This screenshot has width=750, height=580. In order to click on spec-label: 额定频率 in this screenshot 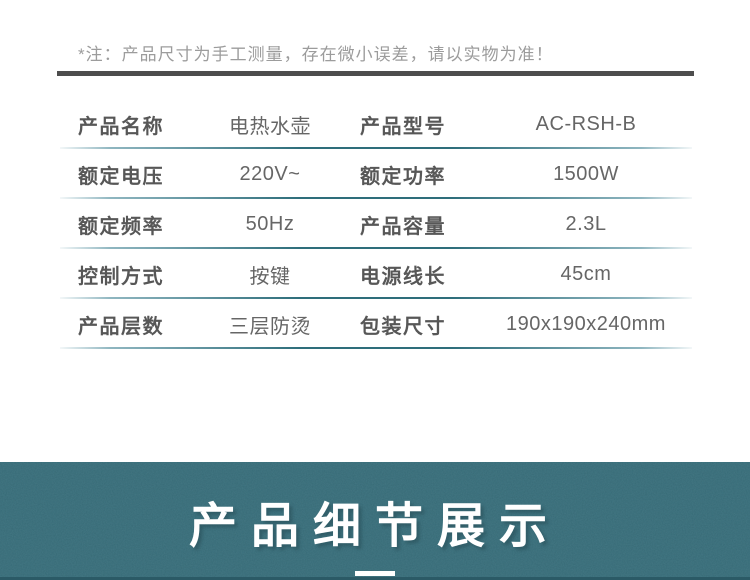, I will do `click(121, 226)`.